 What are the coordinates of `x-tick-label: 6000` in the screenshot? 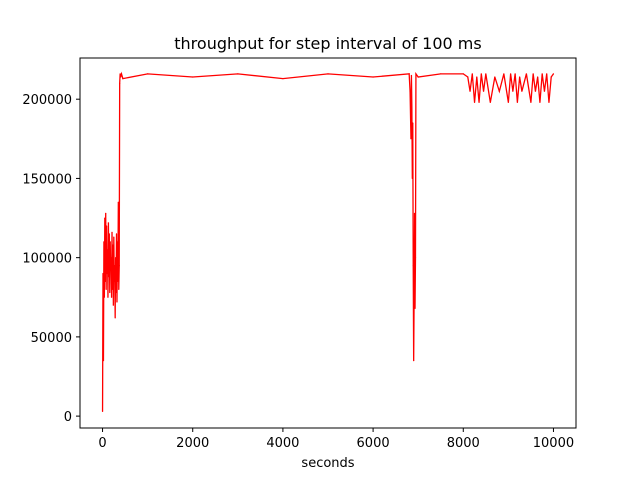 It's located at (373, 443).